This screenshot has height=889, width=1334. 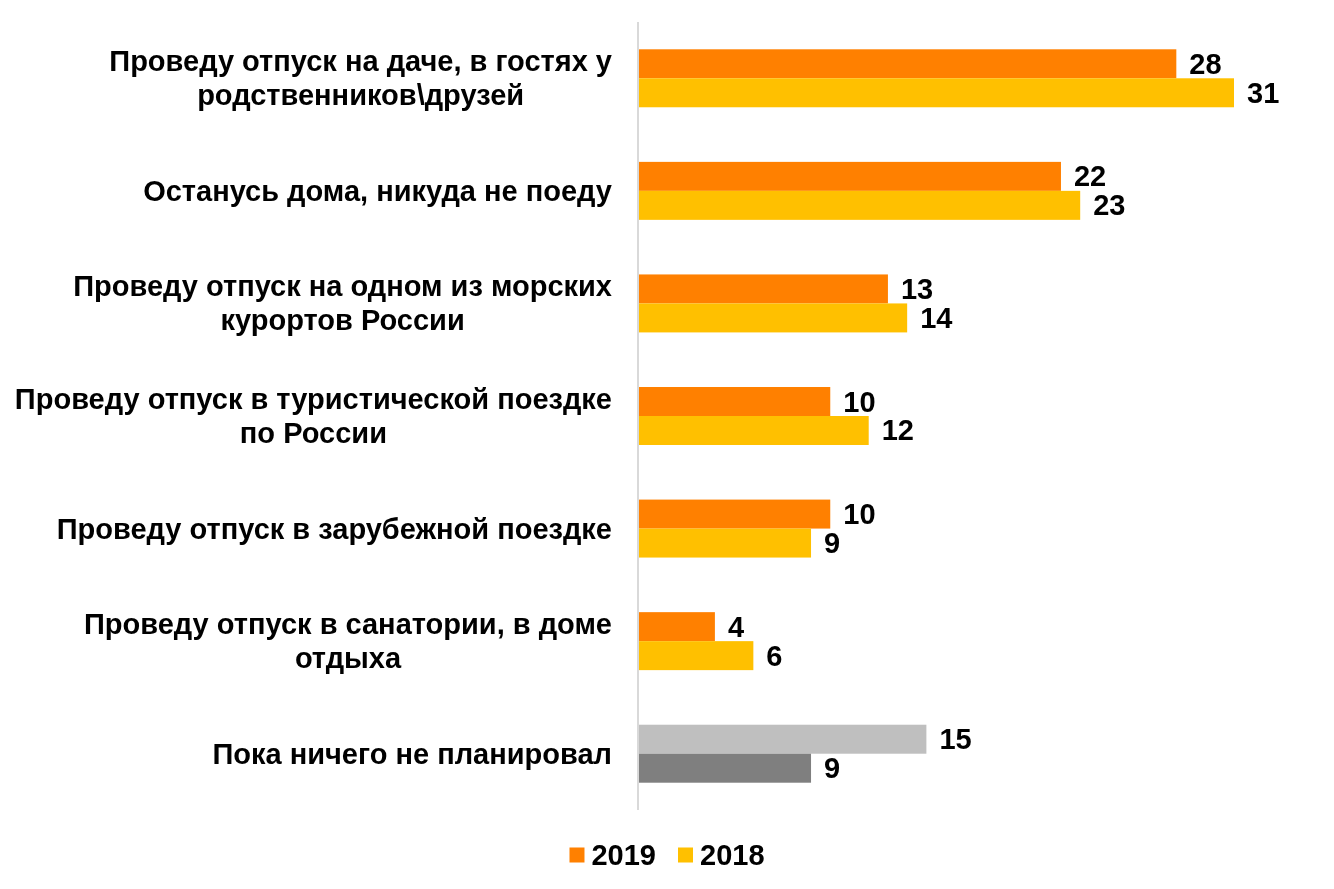 I want to click on y-tick-label: Проведу отпуск в санатории, в доме отдыха, so click(x=348, y=641).